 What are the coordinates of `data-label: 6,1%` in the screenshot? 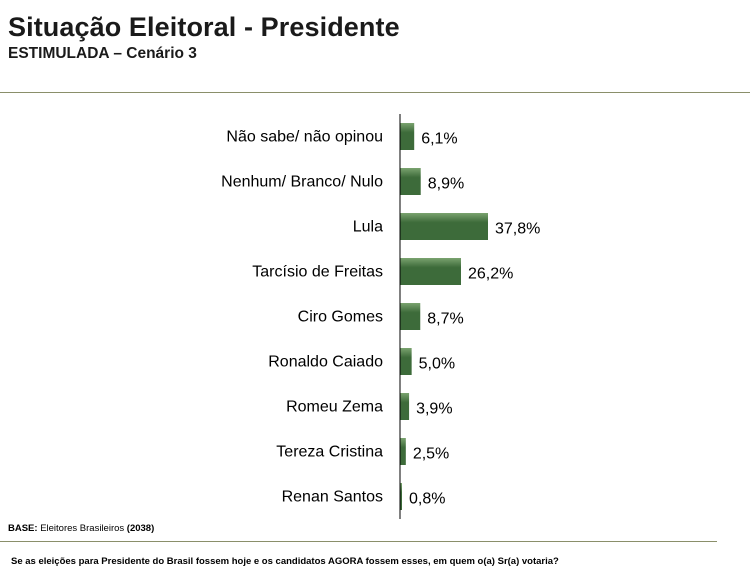 It's located at (439, 139).